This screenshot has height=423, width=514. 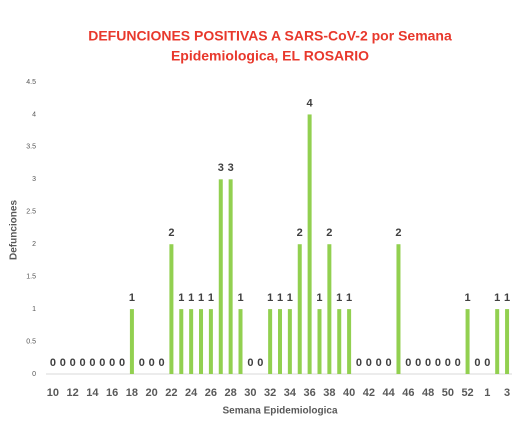 What do you see at coordinates (152, 393) in the screenshot?
I see `x-tick-label: 20` at bounding box center [152, 393].